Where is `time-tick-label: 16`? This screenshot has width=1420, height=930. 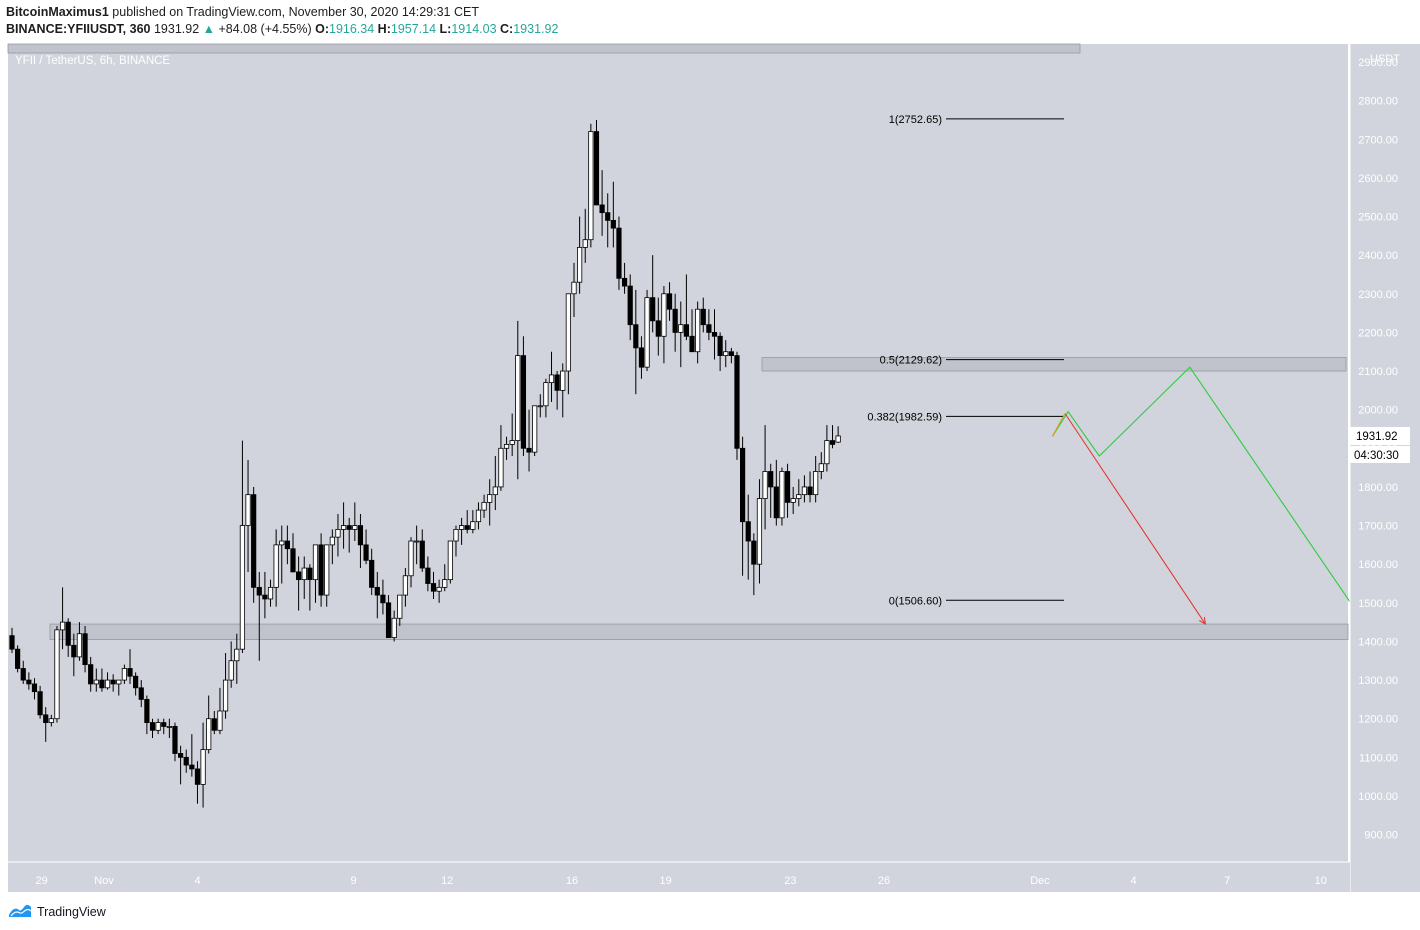 time-tick-label: 16 is located at coordinates (572, 881).